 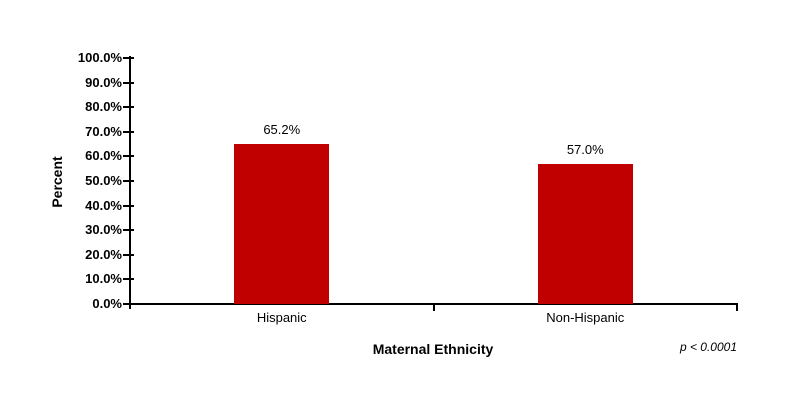 What do you see at coordinates (103, 254) in the screenshot?
I see `y-tick-label: 20.0%` at bounding box center [103, 254].